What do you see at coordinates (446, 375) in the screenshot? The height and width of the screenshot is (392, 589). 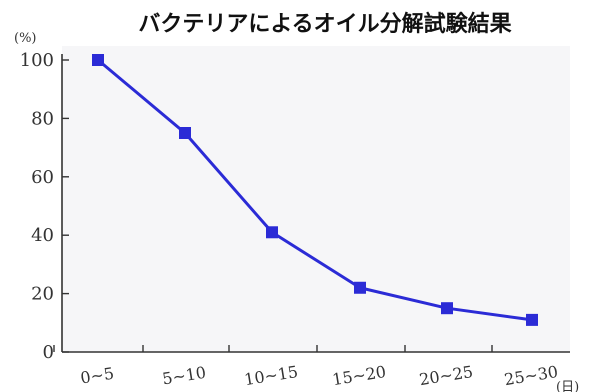 I see `x-tick-label: 20~25` at bounding box center [446, 375].